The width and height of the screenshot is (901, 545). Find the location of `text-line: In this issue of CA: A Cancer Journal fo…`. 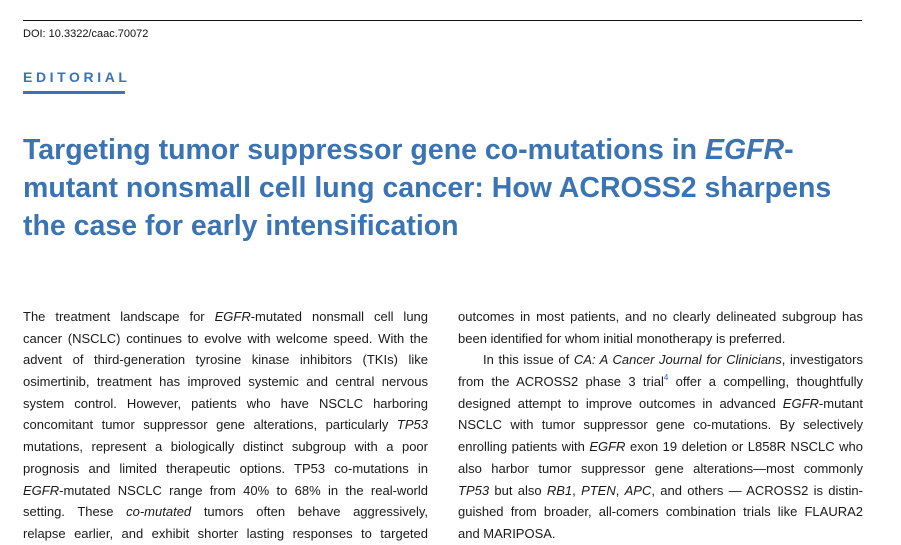

text-line: In this issue of CA: A Cancer Journal fo… is located at coordinates (660, 360).